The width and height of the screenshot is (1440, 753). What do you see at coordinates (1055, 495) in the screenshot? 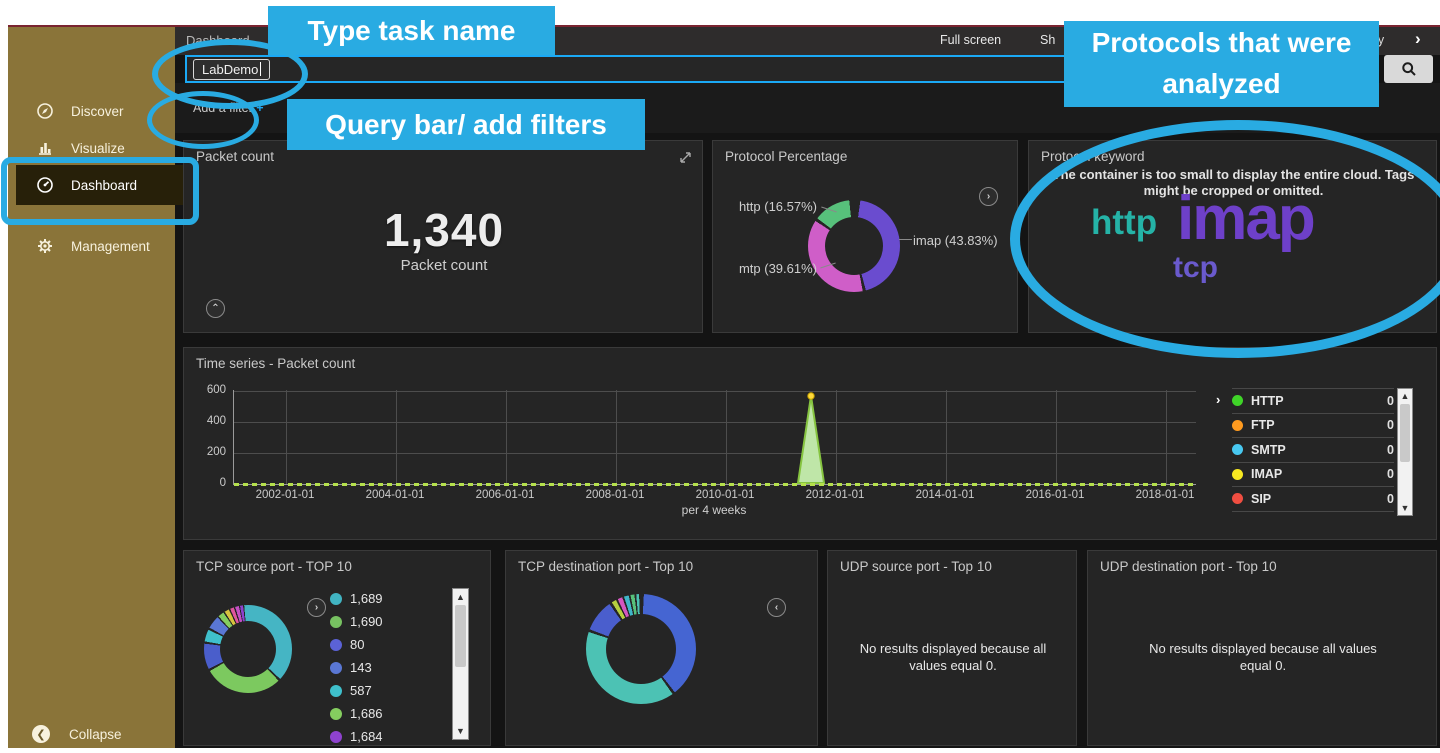
I see `x-tick: 2016-01-01` at bounding box center [1055, 495].